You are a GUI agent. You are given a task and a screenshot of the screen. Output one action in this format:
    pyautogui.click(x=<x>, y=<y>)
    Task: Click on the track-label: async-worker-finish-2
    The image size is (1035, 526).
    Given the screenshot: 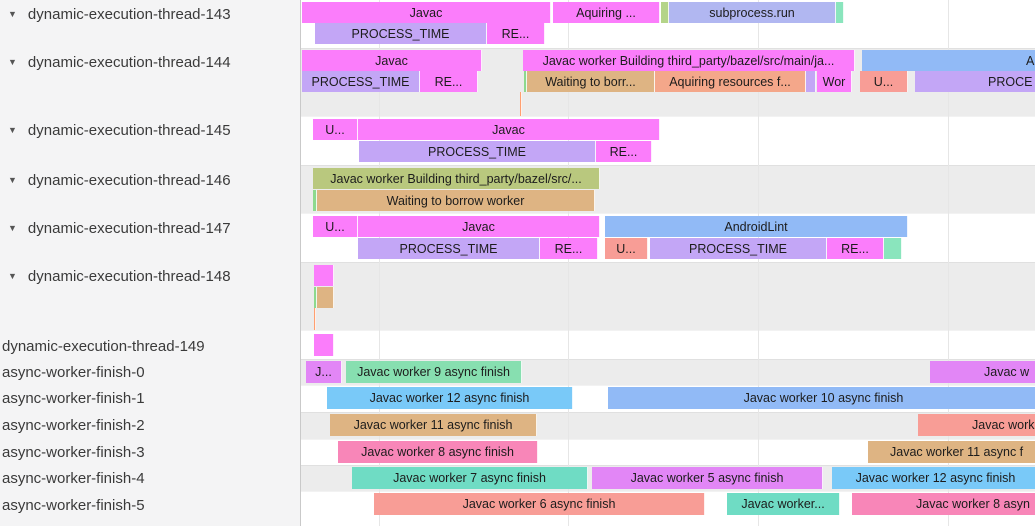 What is the action you would take?
    pyautogui.click(x=73, y=425)
    